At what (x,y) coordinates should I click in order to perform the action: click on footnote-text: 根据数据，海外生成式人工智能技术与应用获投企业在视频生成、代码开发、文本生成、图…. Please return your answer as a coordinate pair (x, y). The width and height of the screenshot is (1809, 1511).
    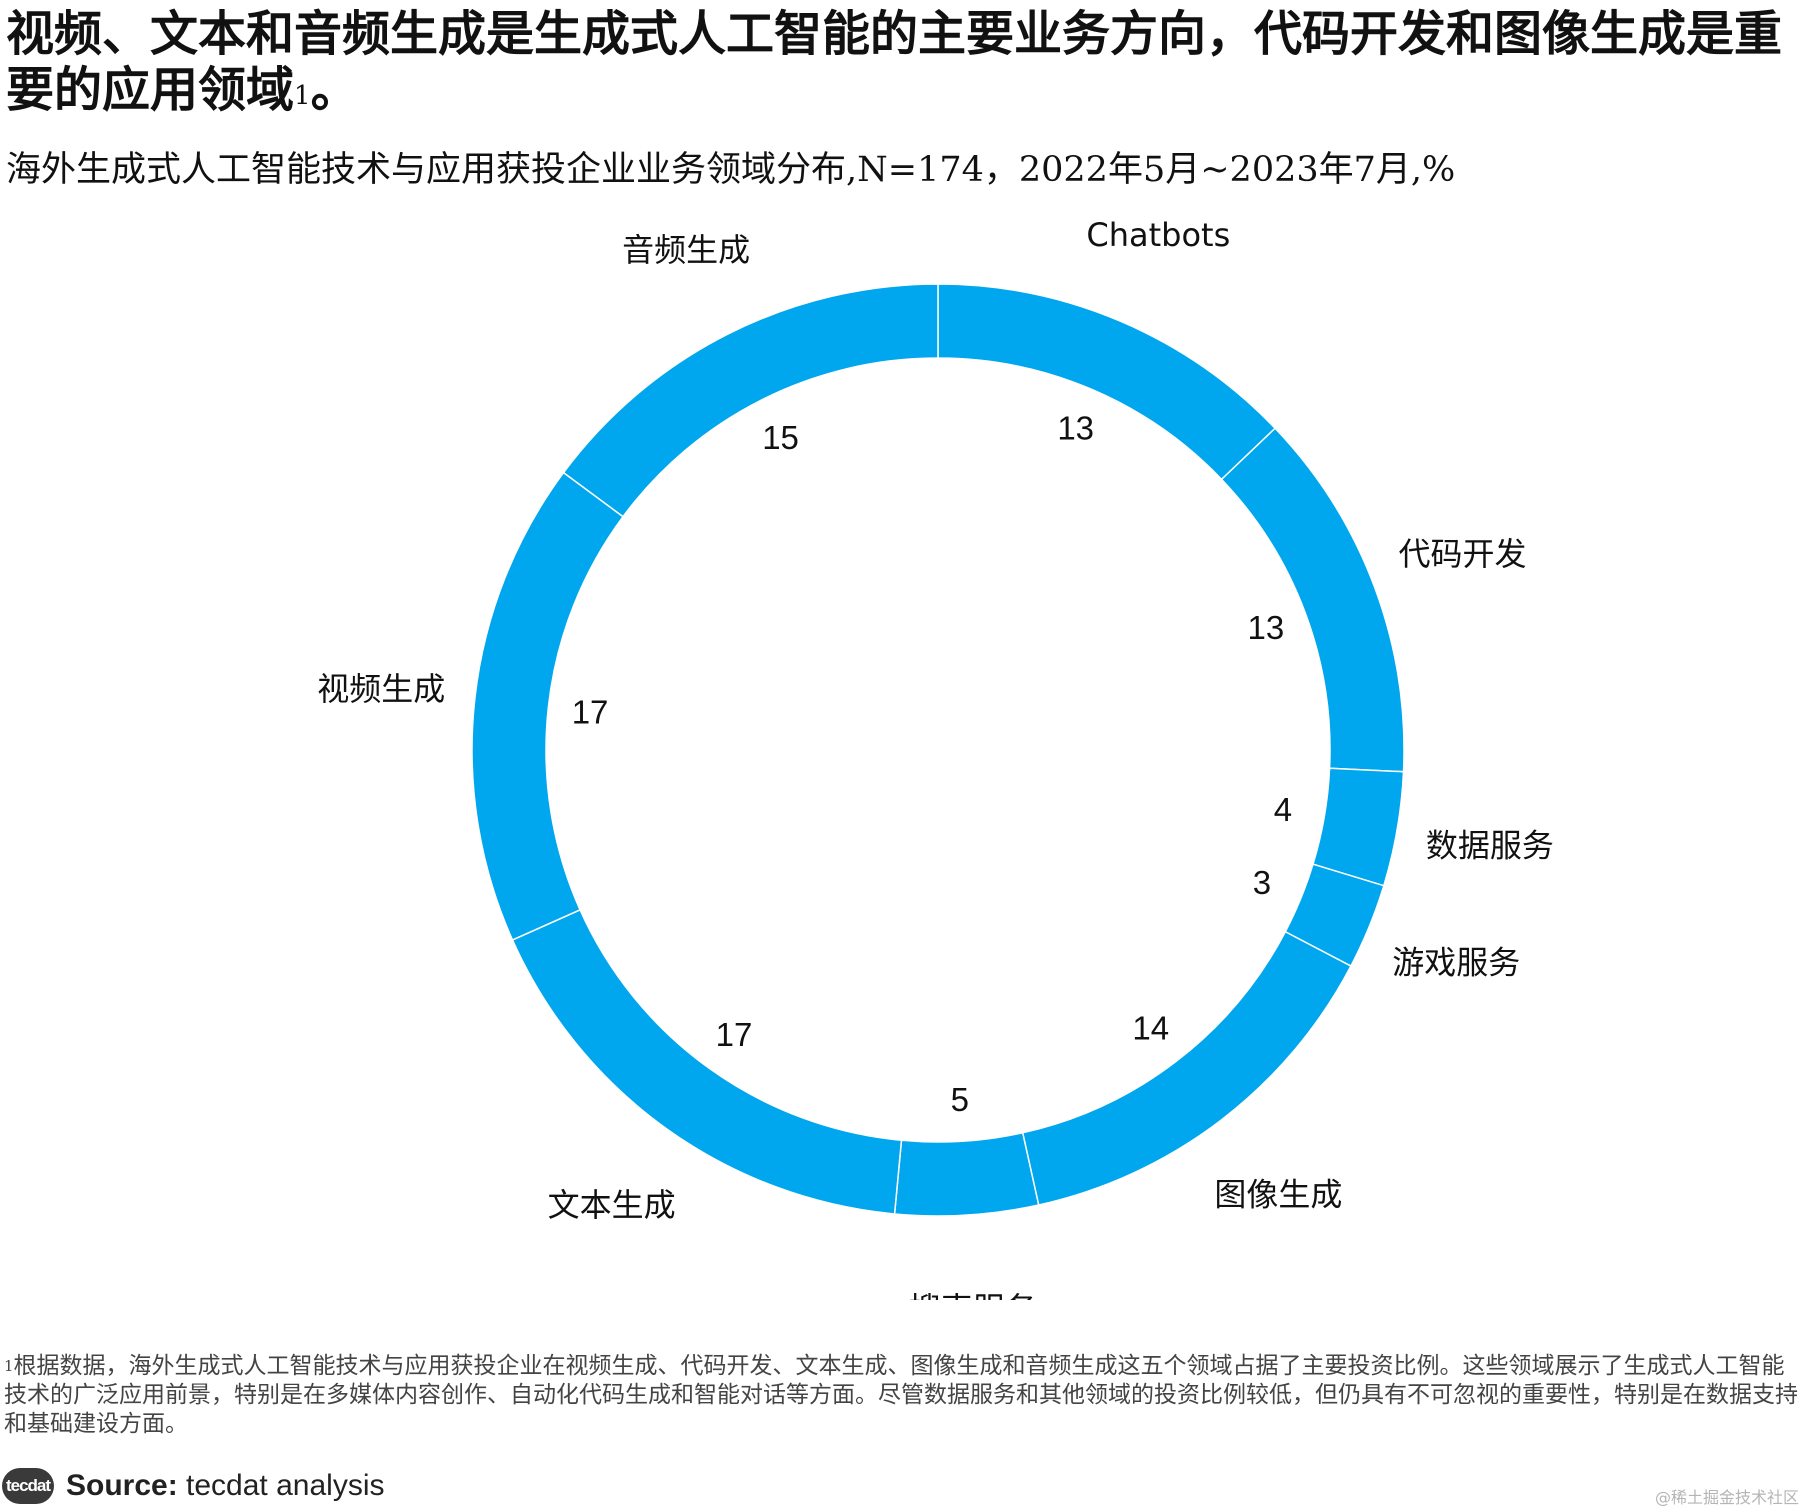
    Looking at the image, I should click on (901, 1395).